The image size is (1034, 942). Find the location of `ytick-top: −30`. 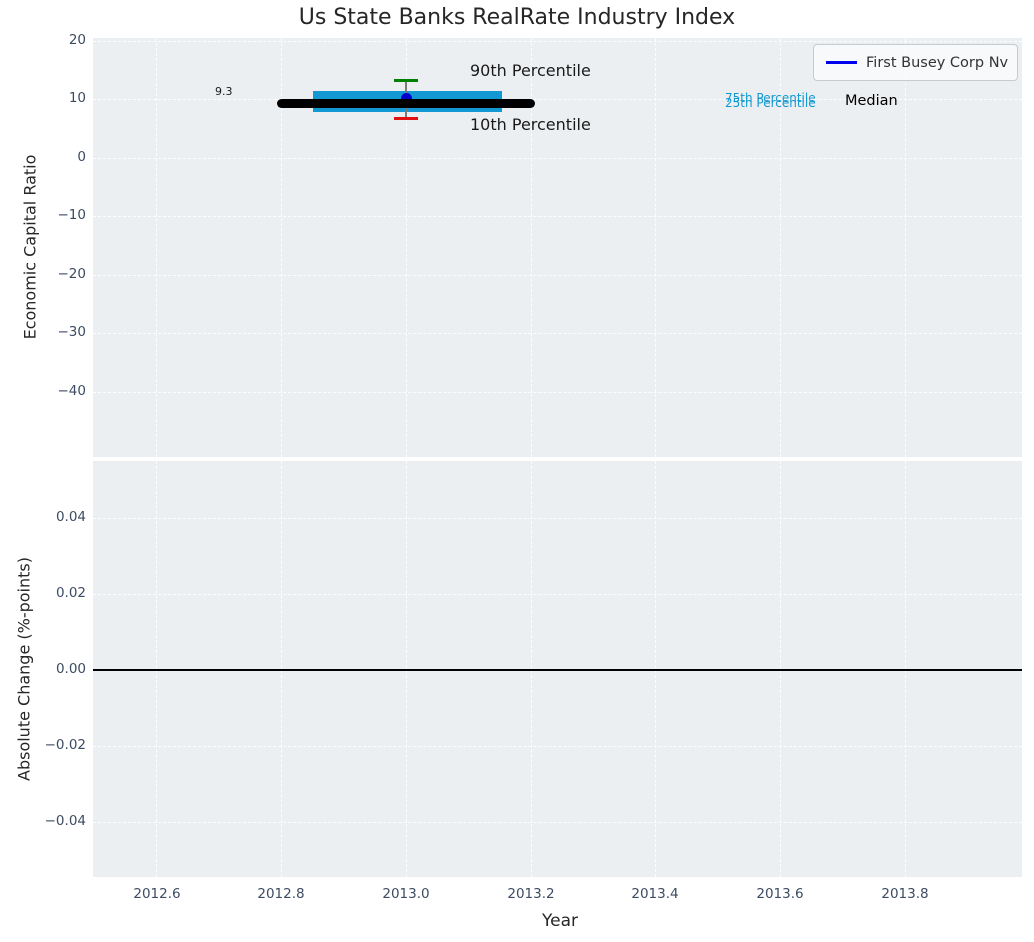

ytick-top: −30 is located at coordinates (72, 332).